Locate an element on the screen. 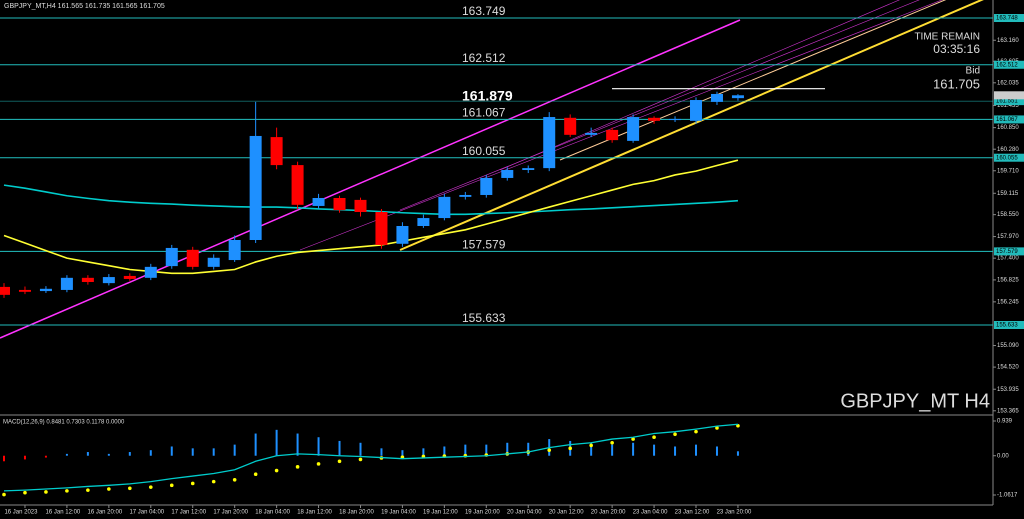 Image resolution: width=1024 pixels, height=519 pixels. x-tick-label: 19 Jan 20:00 is located at coordinates (482, 513).